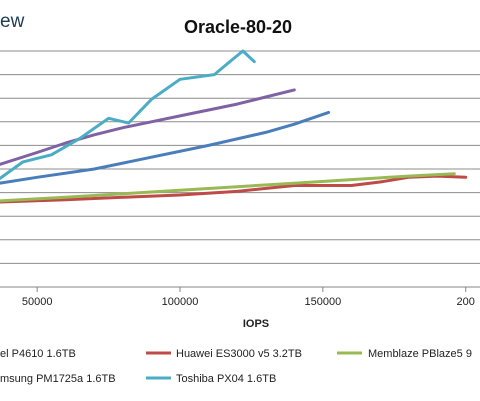  Describe the element at coordinates (256, 324) in the screenshot. I see `x-axis-title: IOPS` at that location.